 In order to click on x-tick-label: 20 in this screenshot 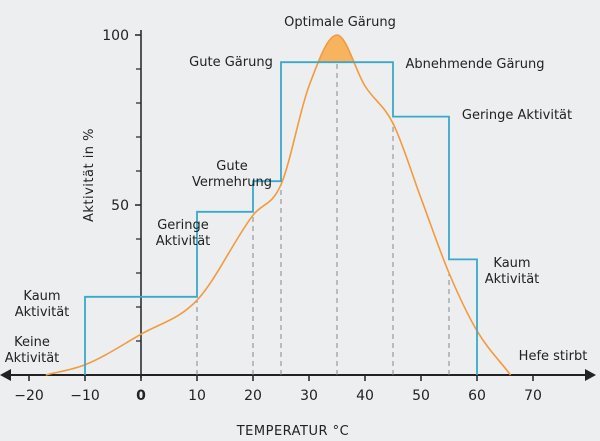, I will do `click(253, 396)`.